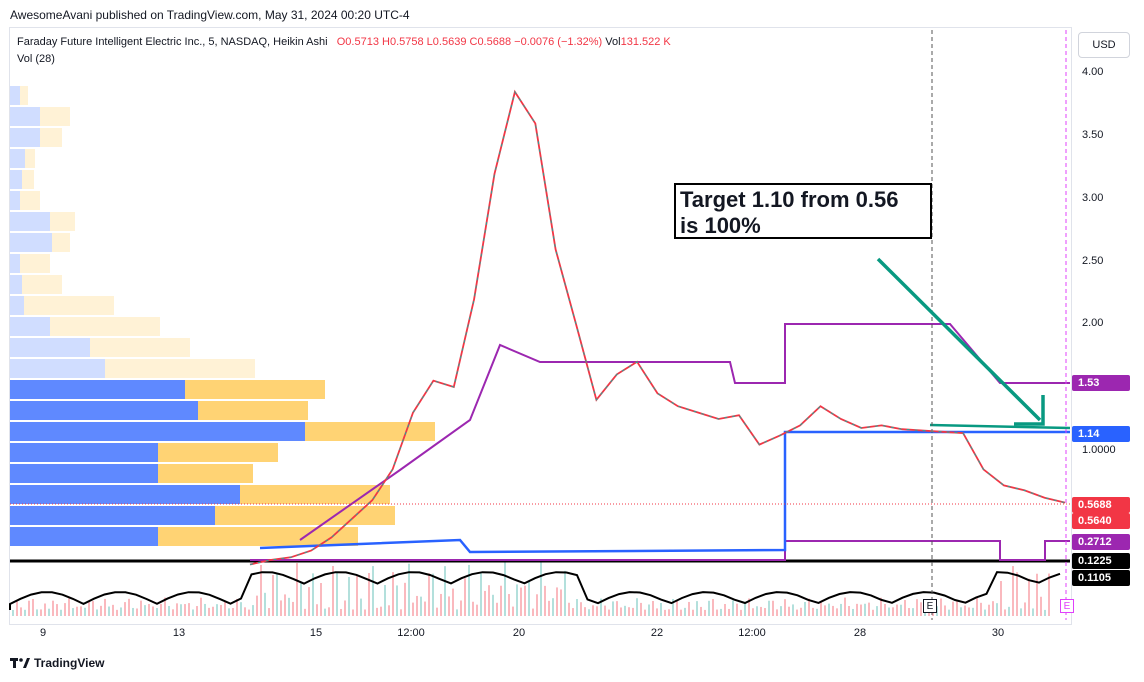 The height and width of the screenshot is (682, 1144). What do you see at coordinates (1067, 606) in the screenshot?
I see `earnings-marker-upcoming: E` at bounding box center [1067, 606].